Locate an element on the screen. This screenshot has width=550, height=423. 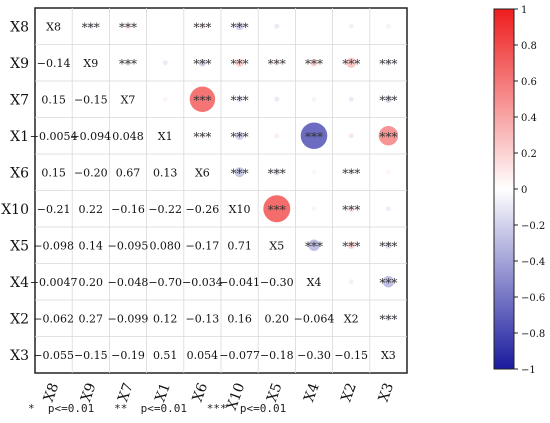
diagonal-label: X7 is located at coordinates (128, 99).